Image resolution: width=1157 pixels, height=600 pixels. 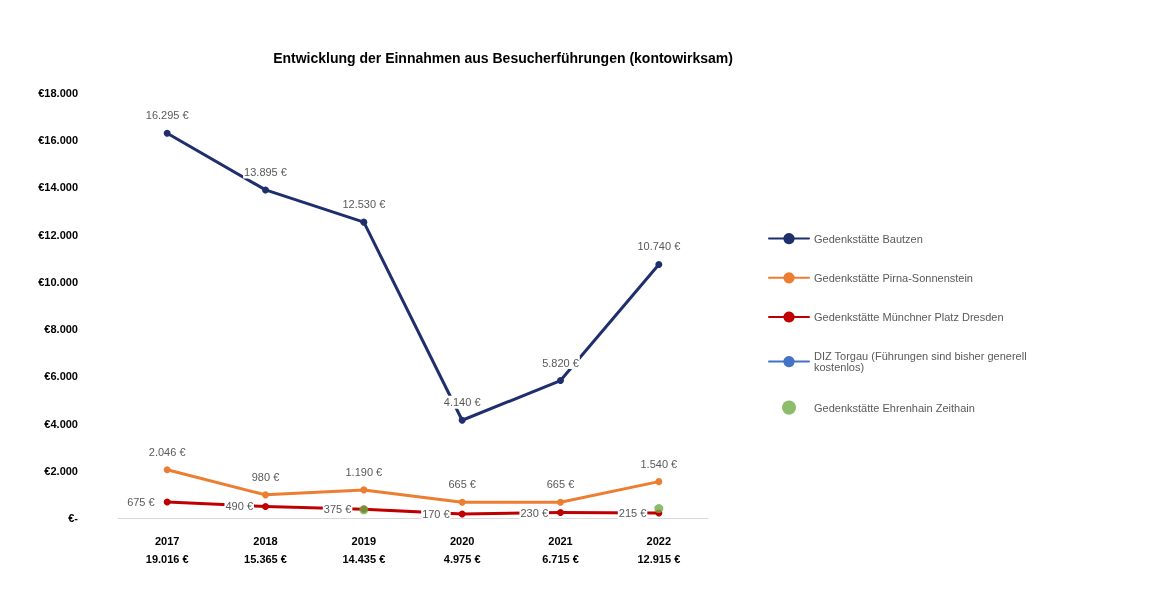 What do you see at coordinates (922, 362) in the screenshot?
I see `legend-label: DIZ Torgau (Führungen sind bisher generell kostenlos)` at bounding box center [922, 362].